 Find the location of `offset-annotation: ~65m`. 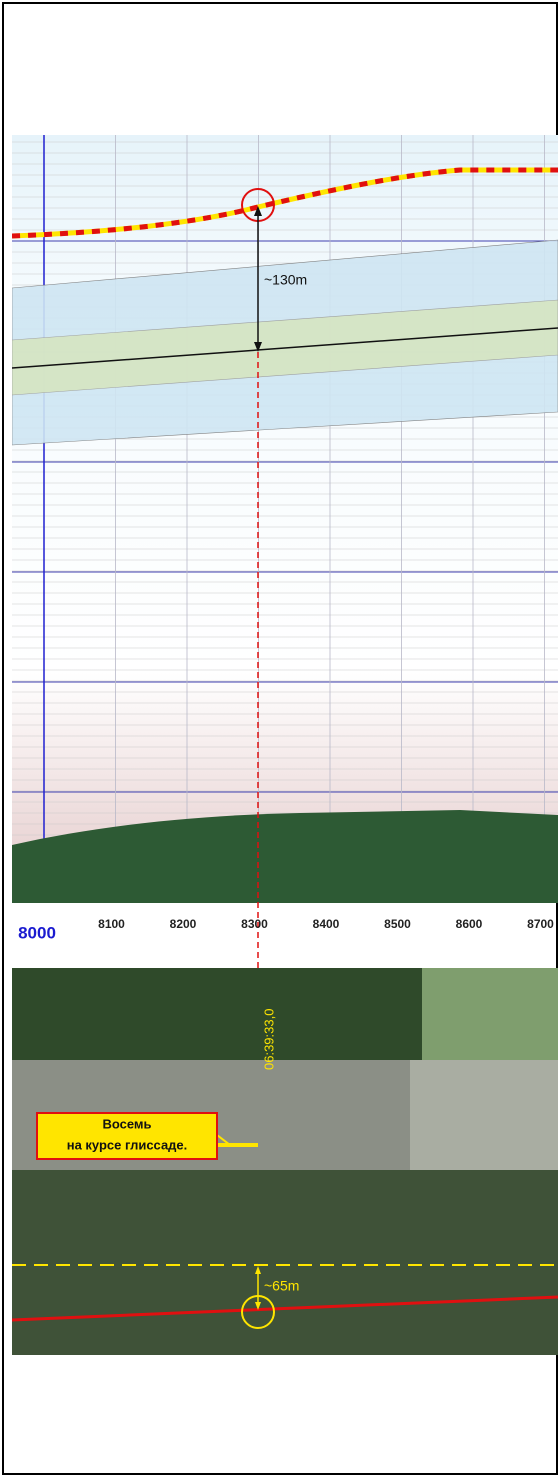

offset-annotation: ~65m is located at coordinates (281, 1286).